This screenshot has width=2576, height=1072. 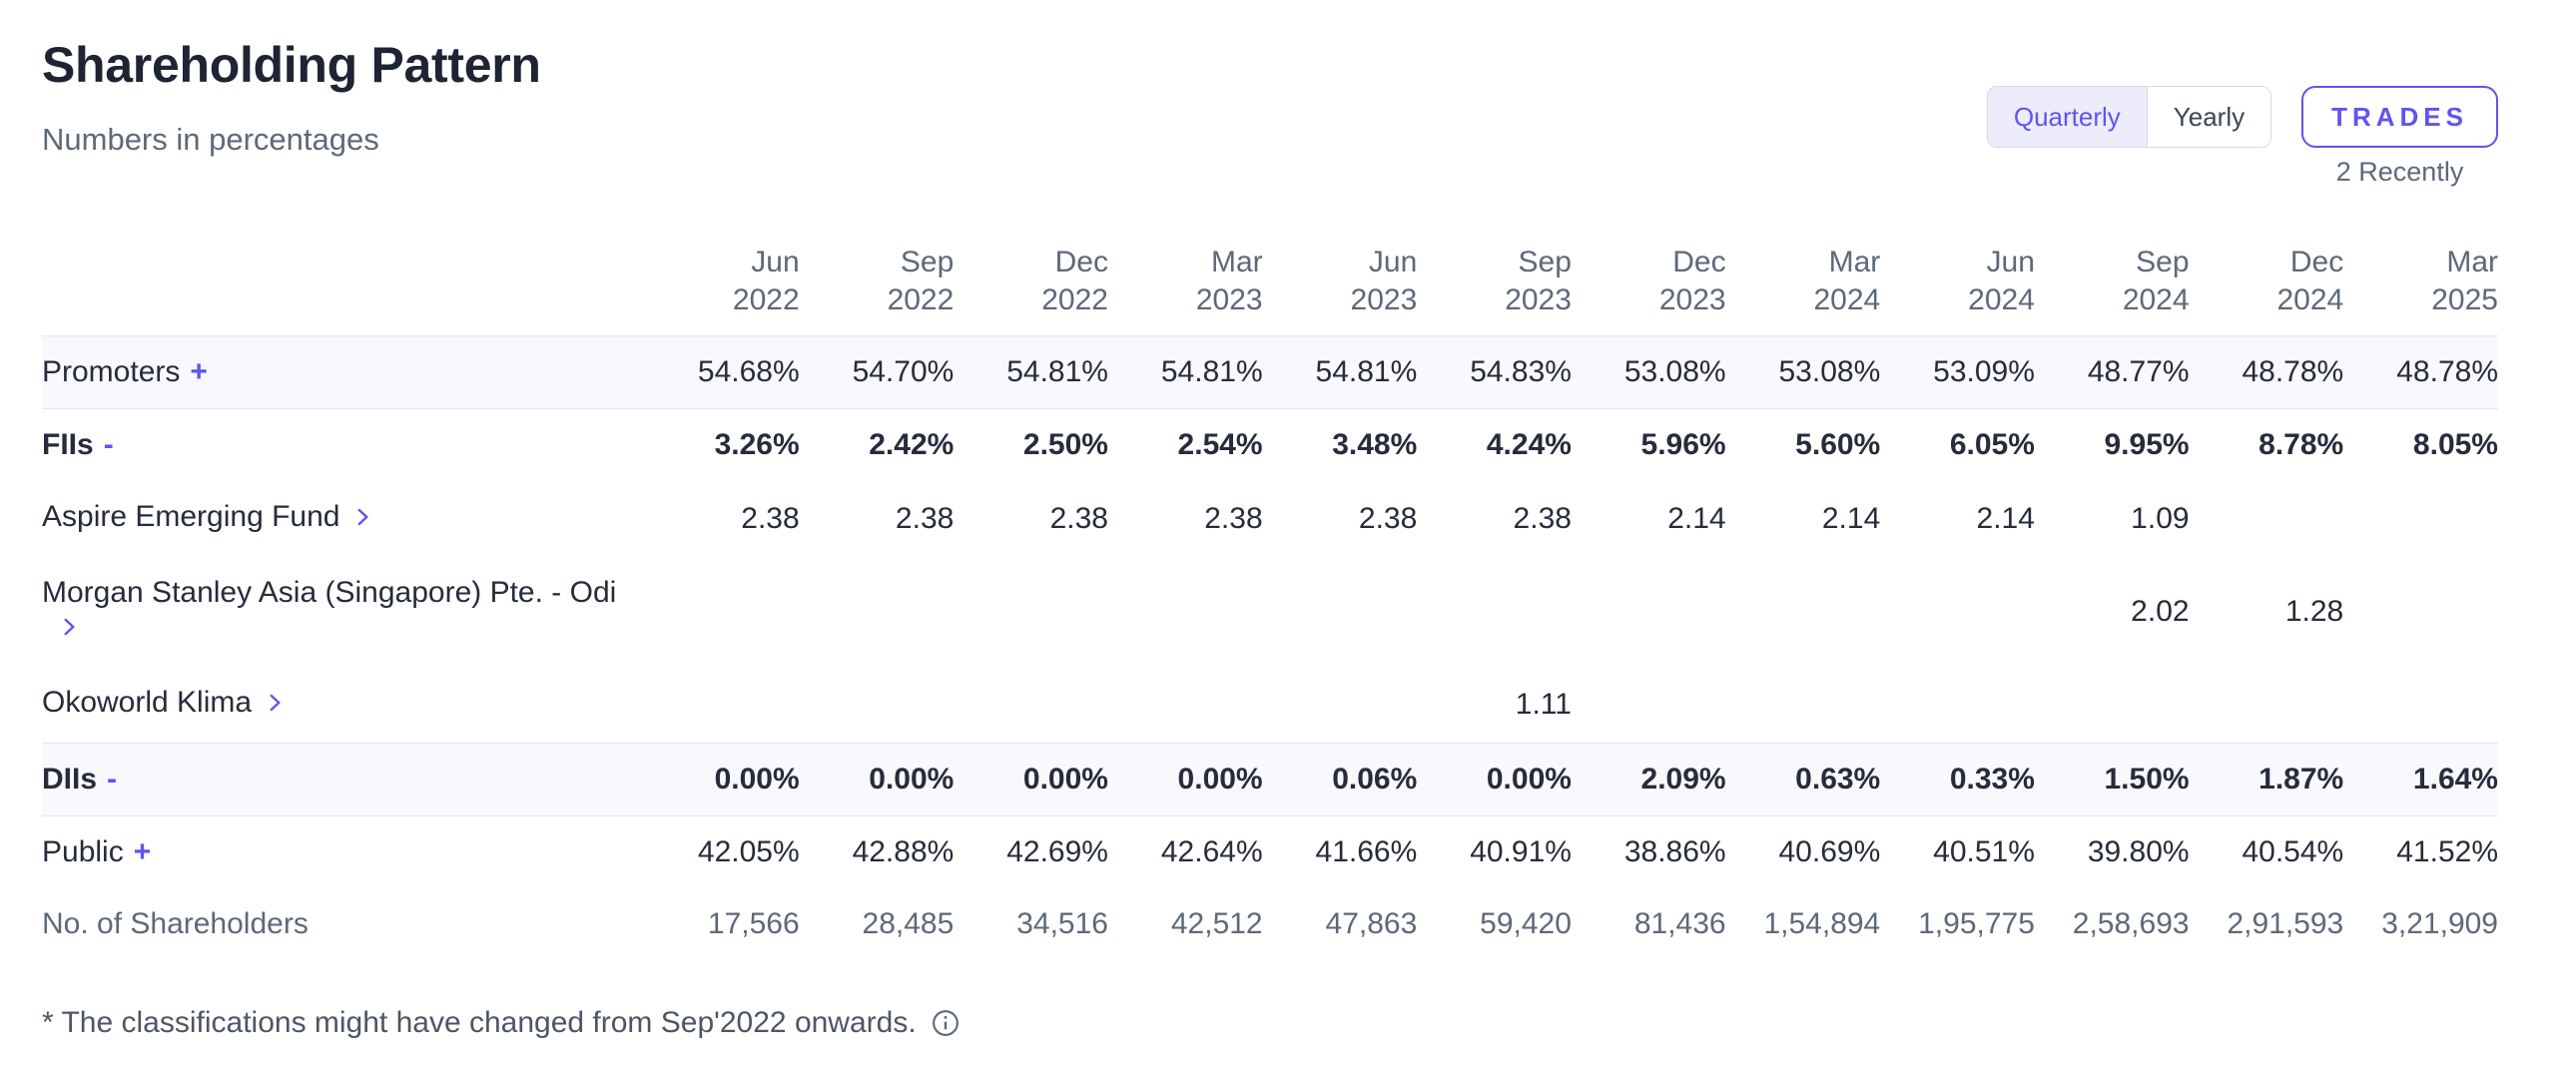 What do you see at coordinates (775, 262) in the screenshot?
I see `column-month: Jun` at bounding box center [775, 262].